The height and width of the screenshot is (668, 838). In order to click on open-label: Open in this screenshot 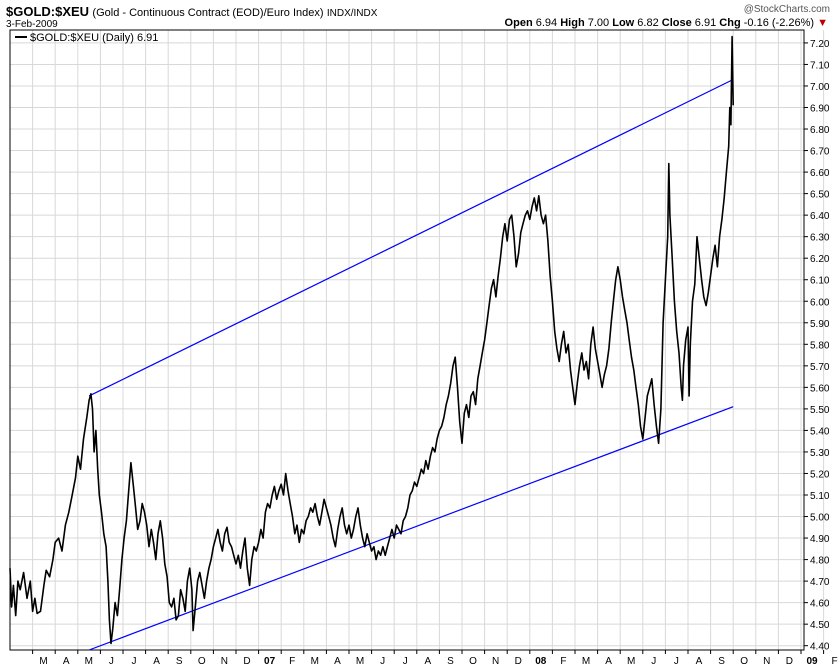, I will do `click(518, 23)`.